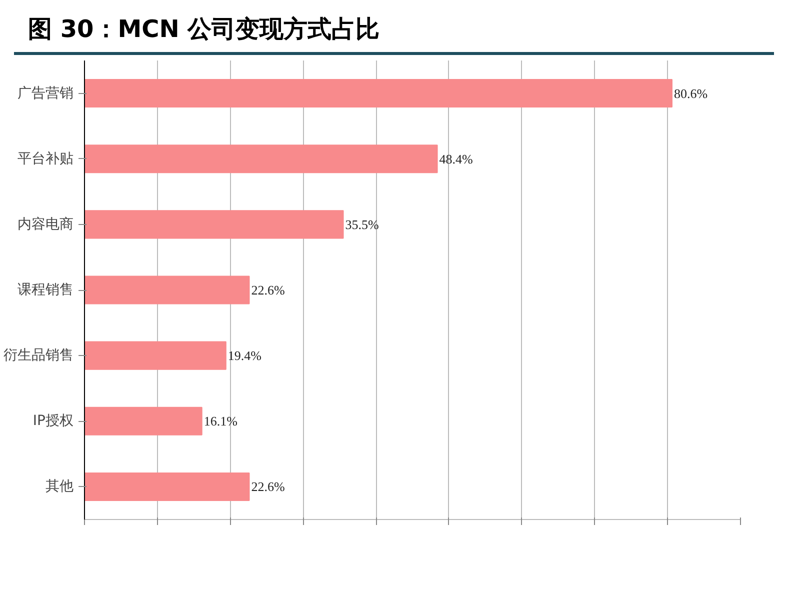  Describe the element at coordinates (245, 356) in the screenshot. I see `data-label: 19.4%` at that location.